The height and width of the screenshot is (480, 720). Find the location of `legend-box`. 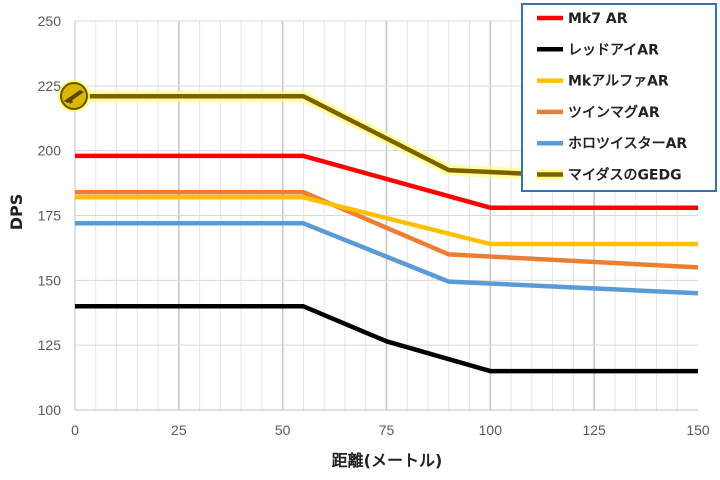

legend-box is located at coordinates (619, 97).